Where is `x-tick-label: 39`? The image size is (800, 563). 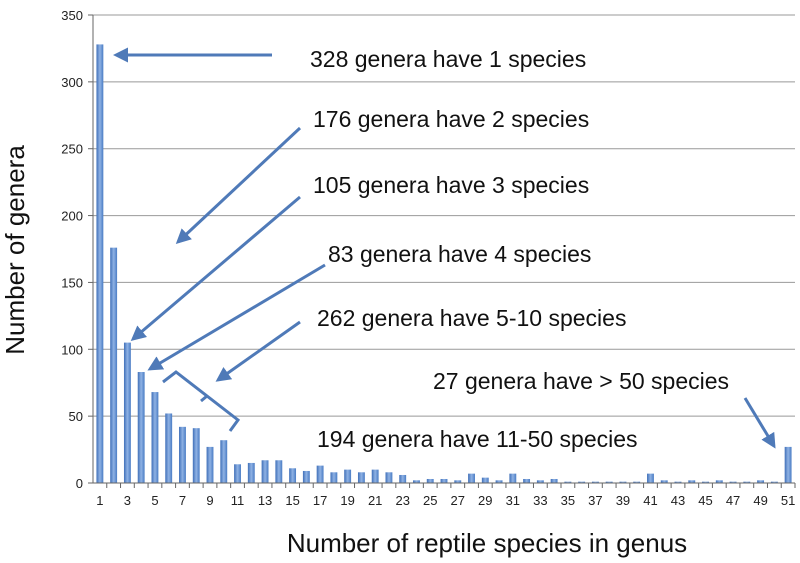 x-tick-label: 39 is located at coordinates (623, 500).